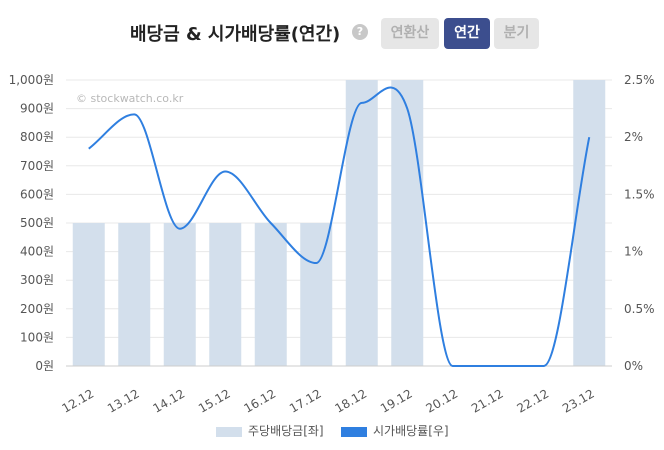  I want to click on x-tick-label: 20.12, so click(441, 400).